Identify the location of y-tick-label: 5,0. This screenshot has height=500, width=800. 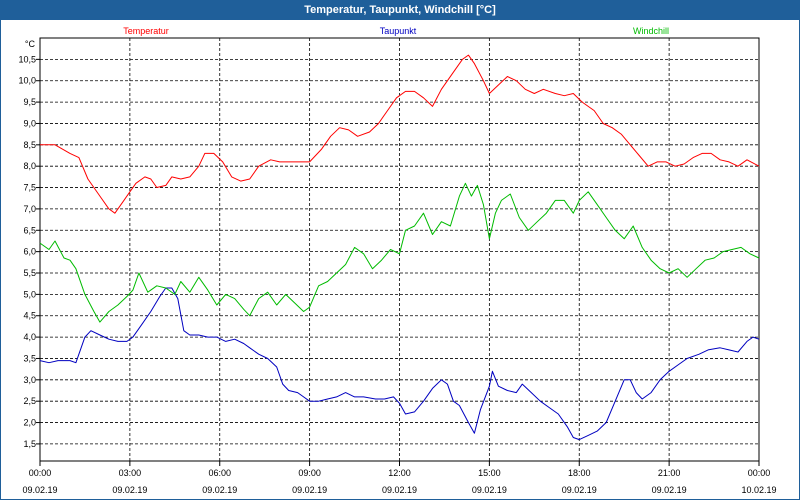
(29, 294).